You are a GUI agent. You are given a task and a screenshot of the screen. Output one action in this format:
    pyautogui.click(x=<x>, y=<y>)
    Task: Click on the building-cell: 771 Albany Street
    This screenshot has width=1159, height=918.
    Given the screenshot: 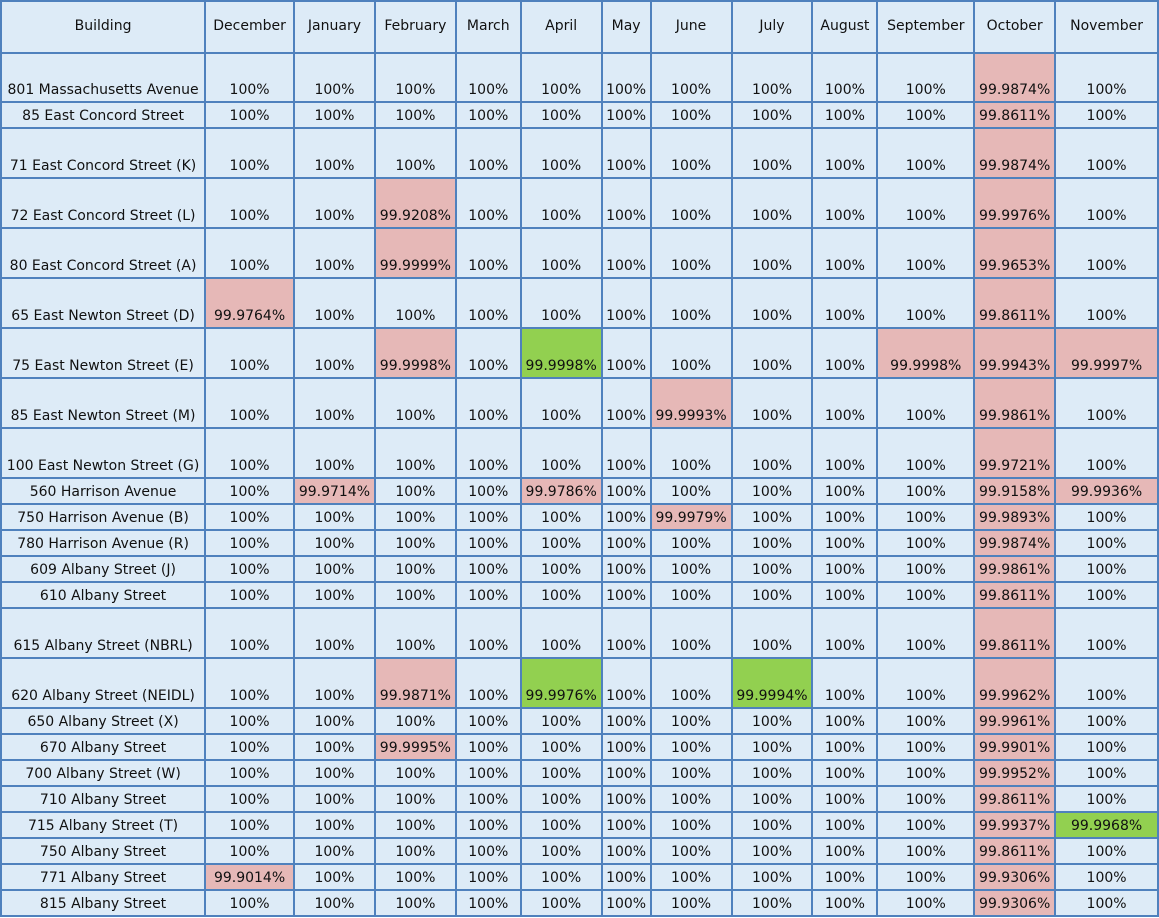 What is the action you would take?
    pyautogui.click(x=103, y=877)
    